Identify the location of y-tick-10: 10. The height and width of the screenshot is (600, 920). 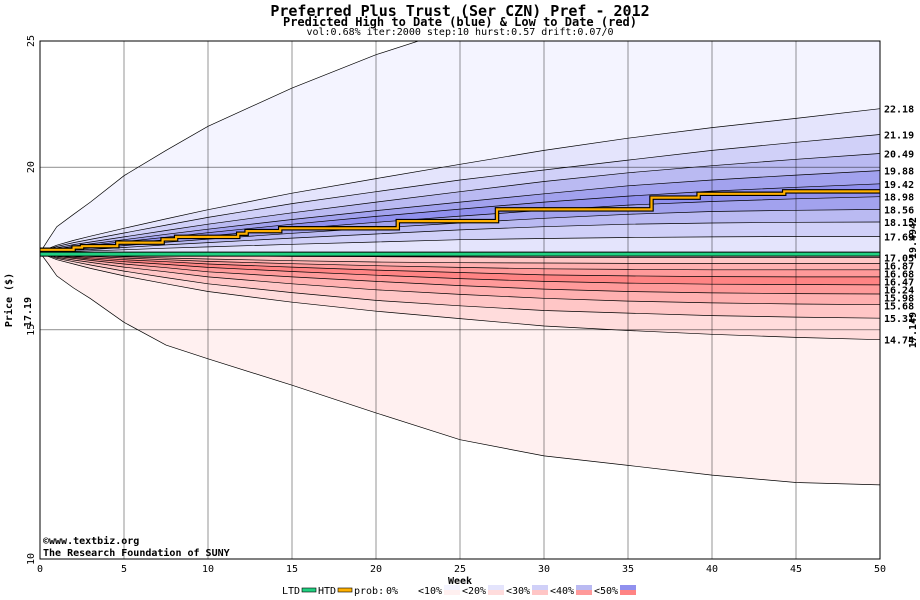
(31, 559).